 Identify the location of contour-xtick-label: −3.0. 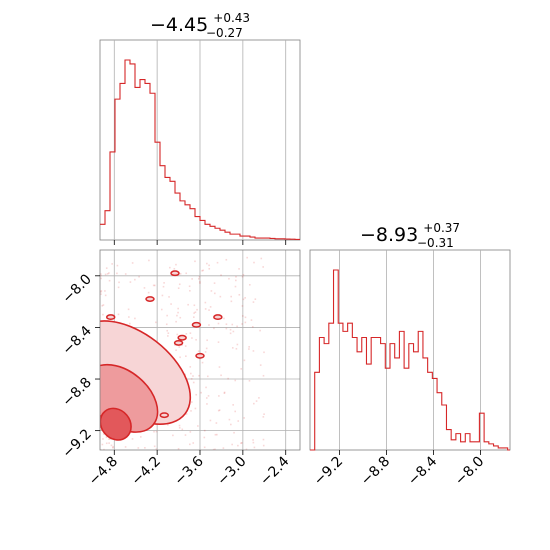
(231, 471).